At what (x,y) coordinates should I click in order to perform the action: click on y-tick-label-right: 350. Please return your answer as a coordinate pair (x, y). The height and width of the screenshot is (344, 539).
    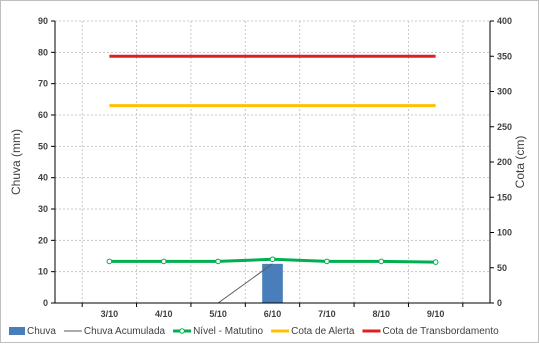
    Looking at the image, I should click on (504, 56).